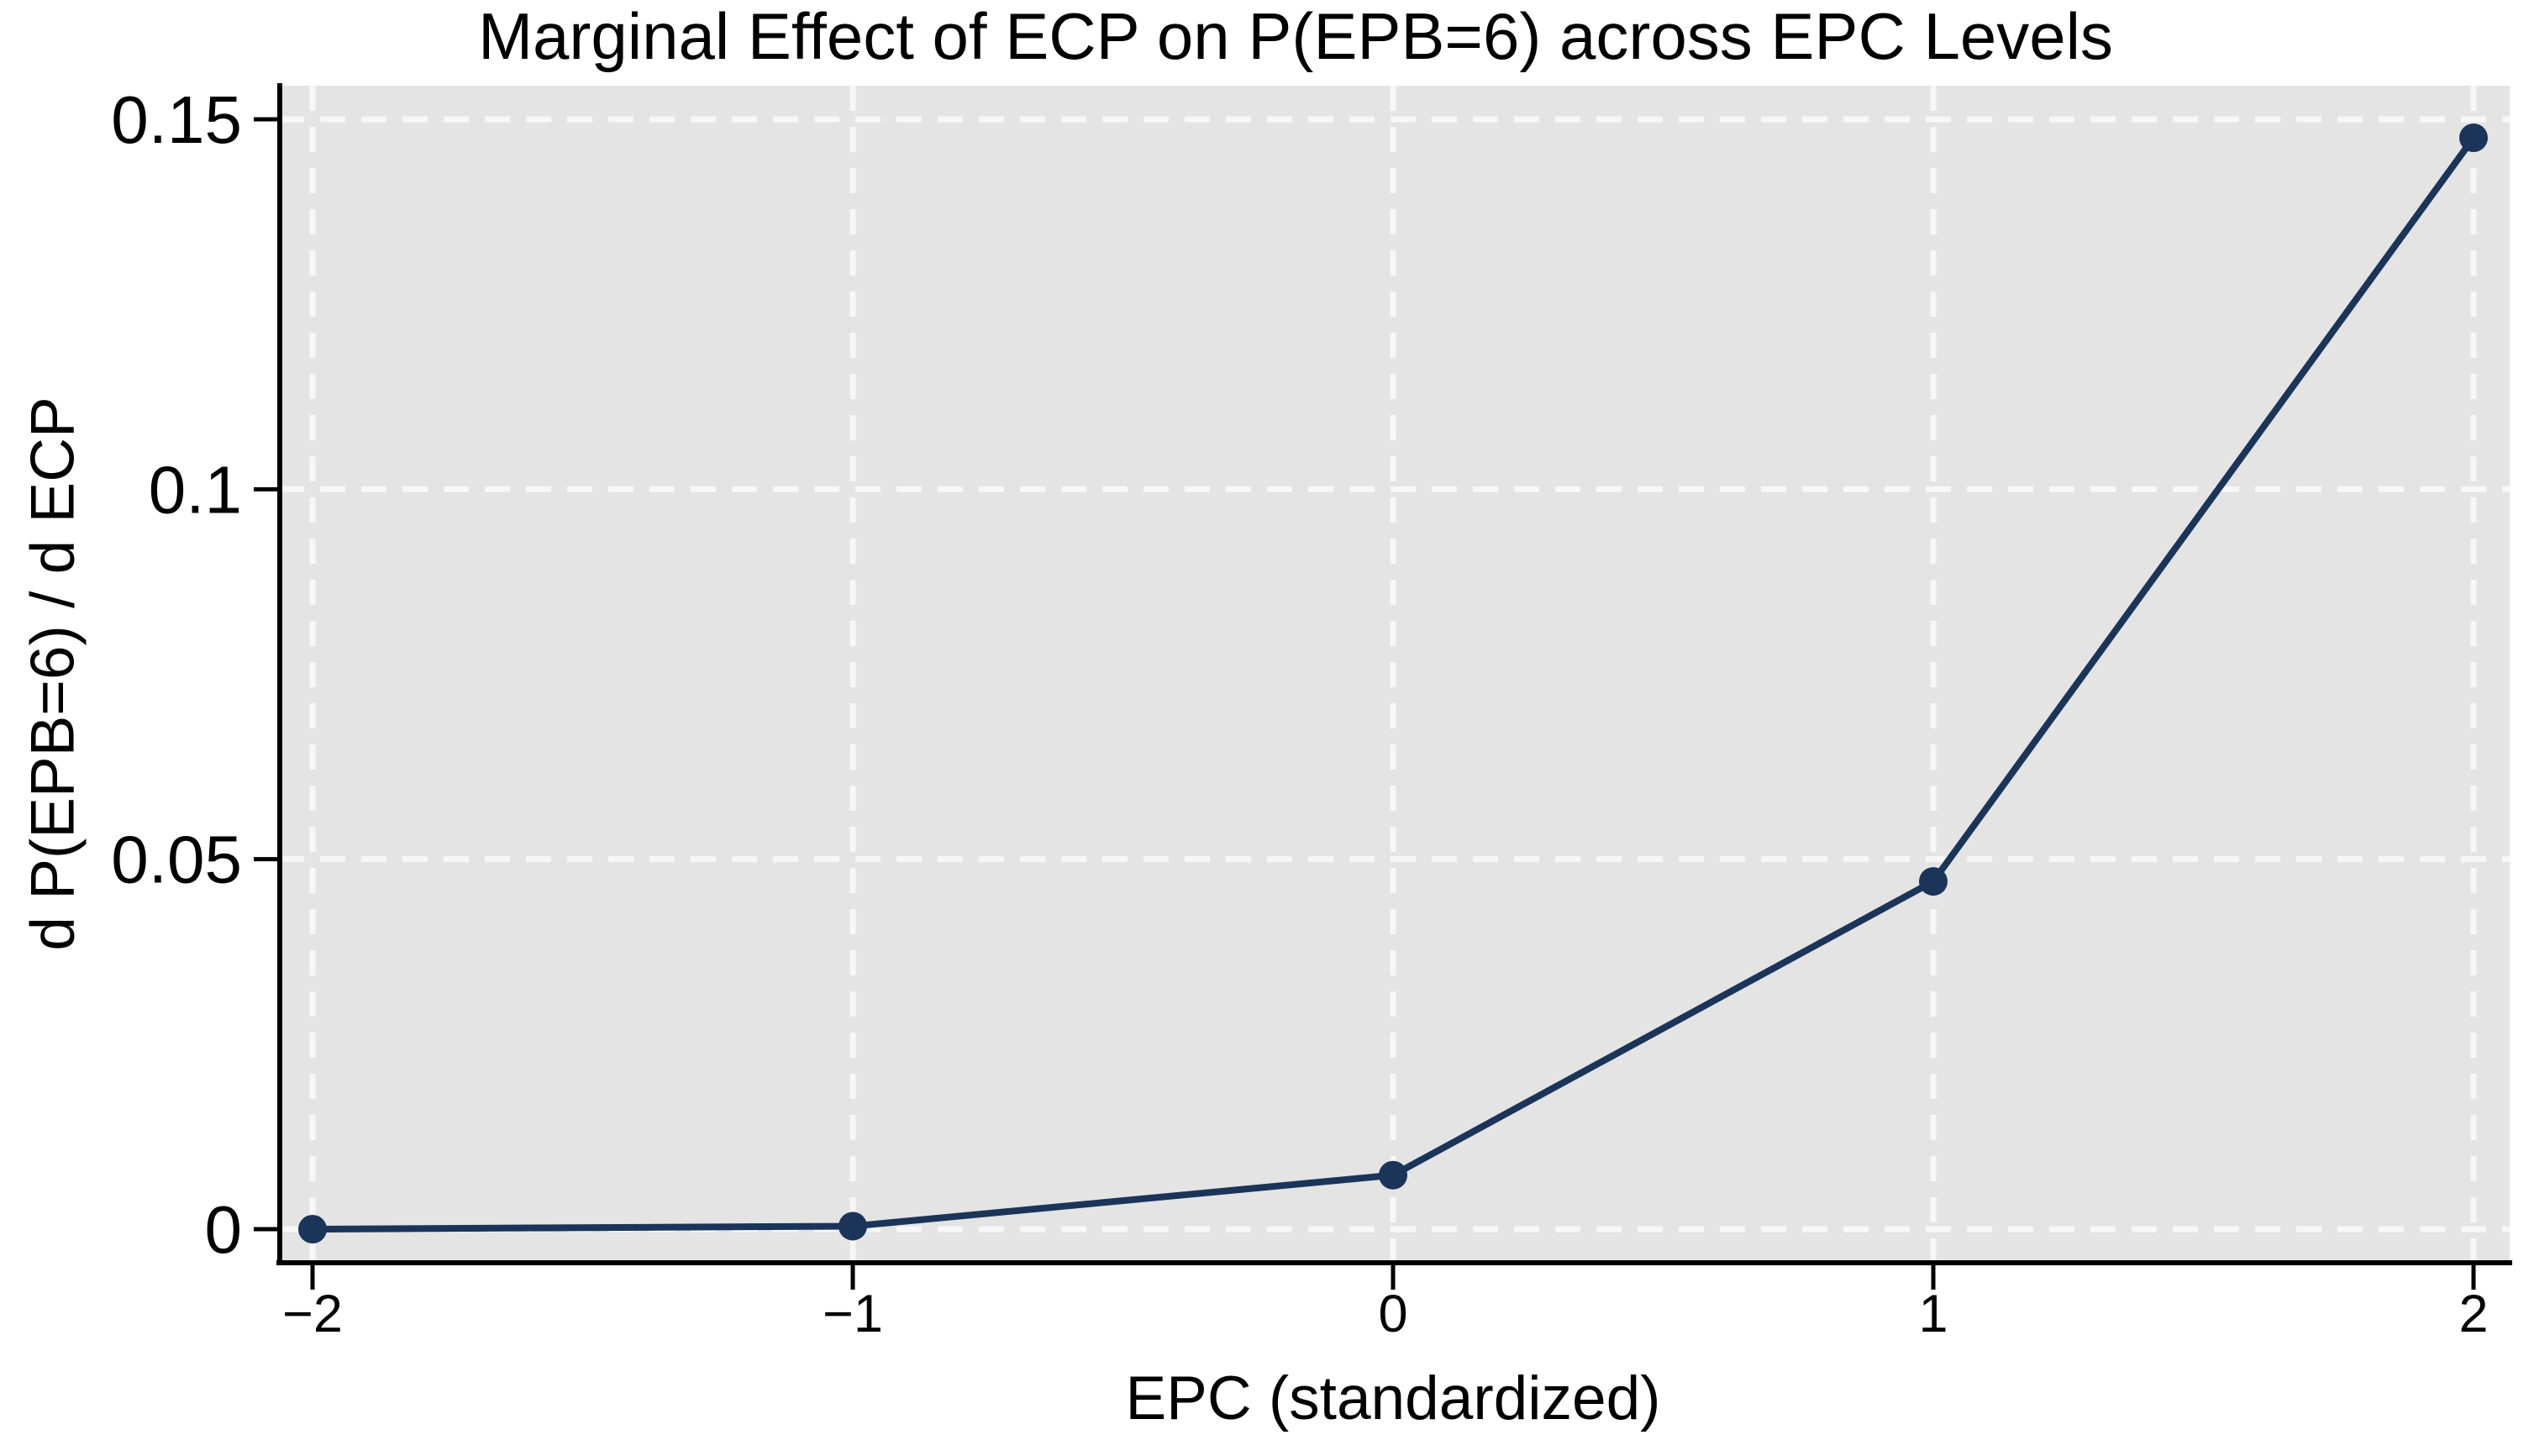 The width and height of the screenshot is (2529, 1456). I want to click on y-tick-label: 0.1, so click(195, 489).